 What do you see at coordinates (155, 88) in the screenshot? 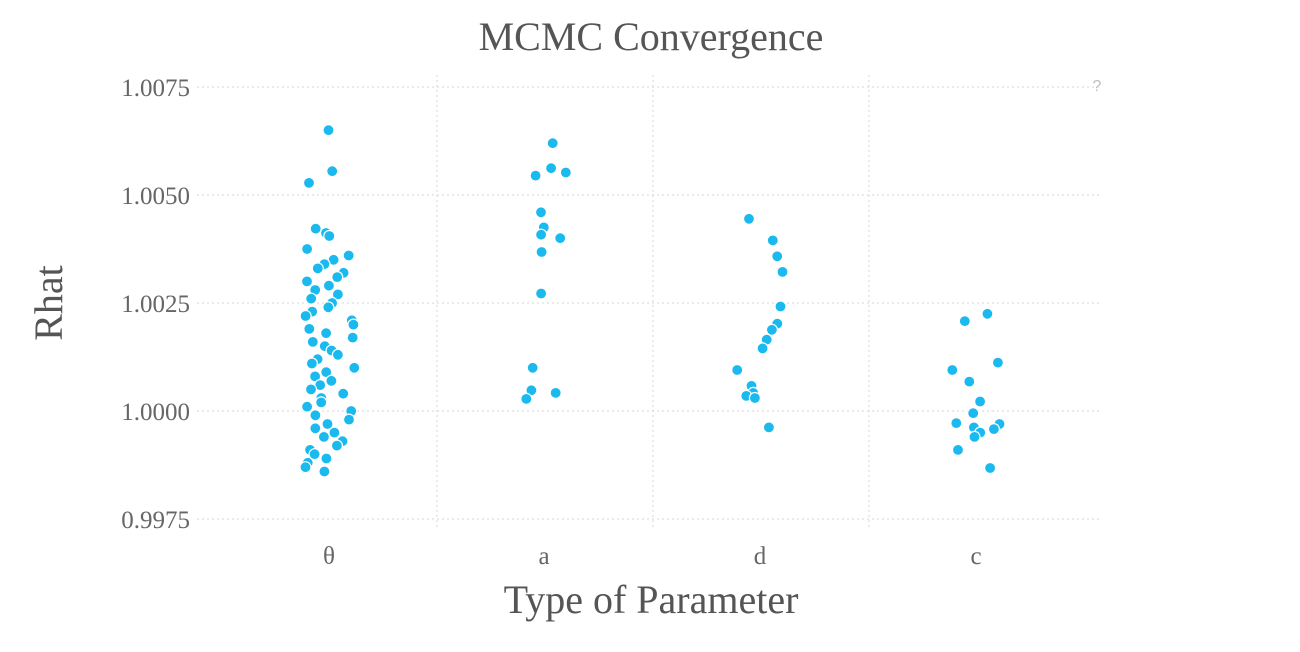
I see `y-tick-label: 1.0075` at bounding box center [155, 88].